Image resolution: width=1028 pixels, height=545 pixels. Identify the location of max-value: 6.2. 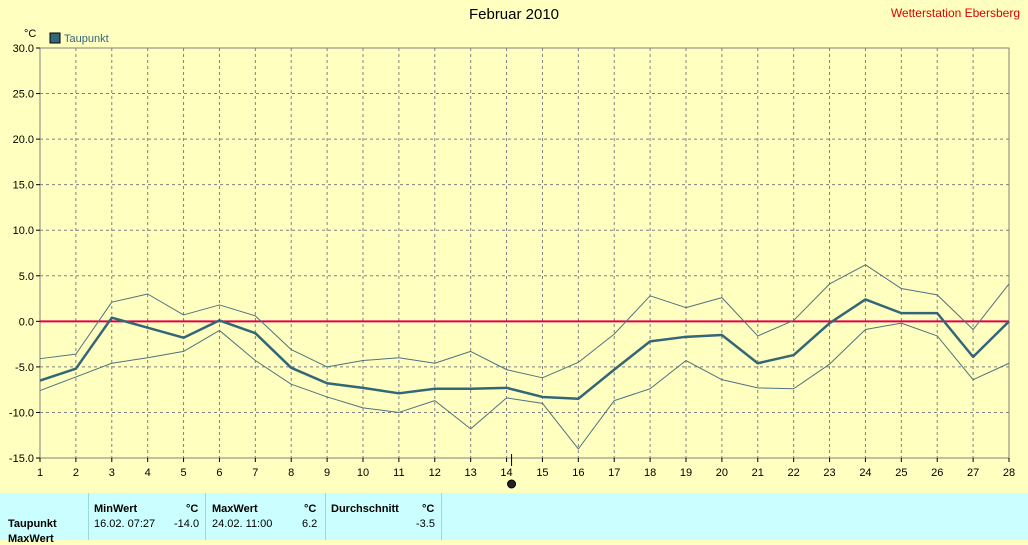
(310, 524).